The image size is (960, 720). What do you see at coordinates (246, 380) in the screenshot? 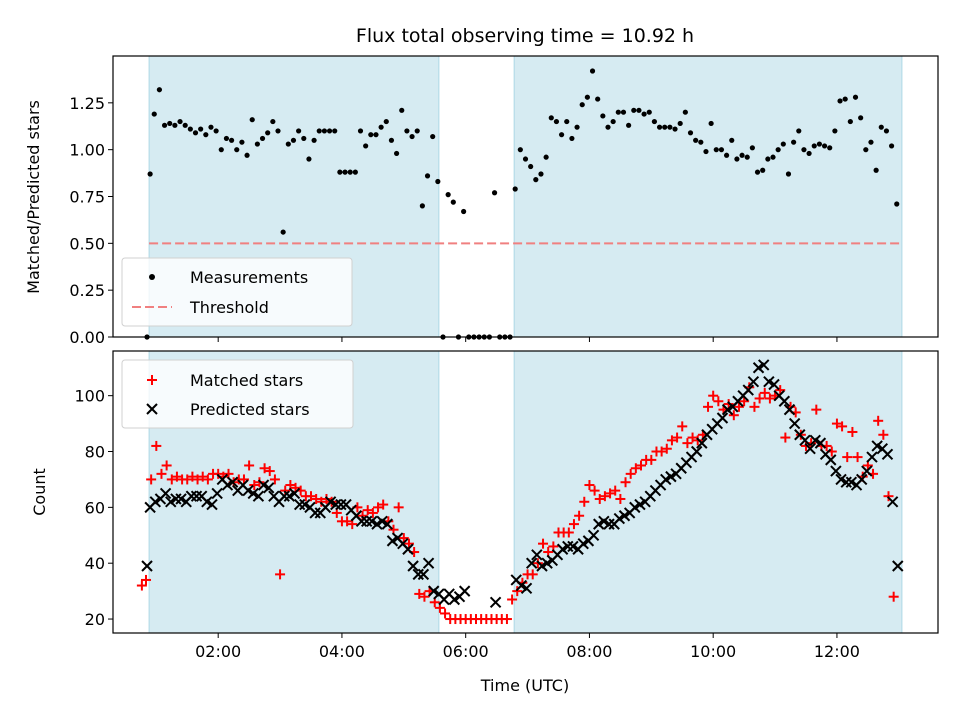
I see `legend-label-matched: Matched stars` at bounding box center [246, 380].